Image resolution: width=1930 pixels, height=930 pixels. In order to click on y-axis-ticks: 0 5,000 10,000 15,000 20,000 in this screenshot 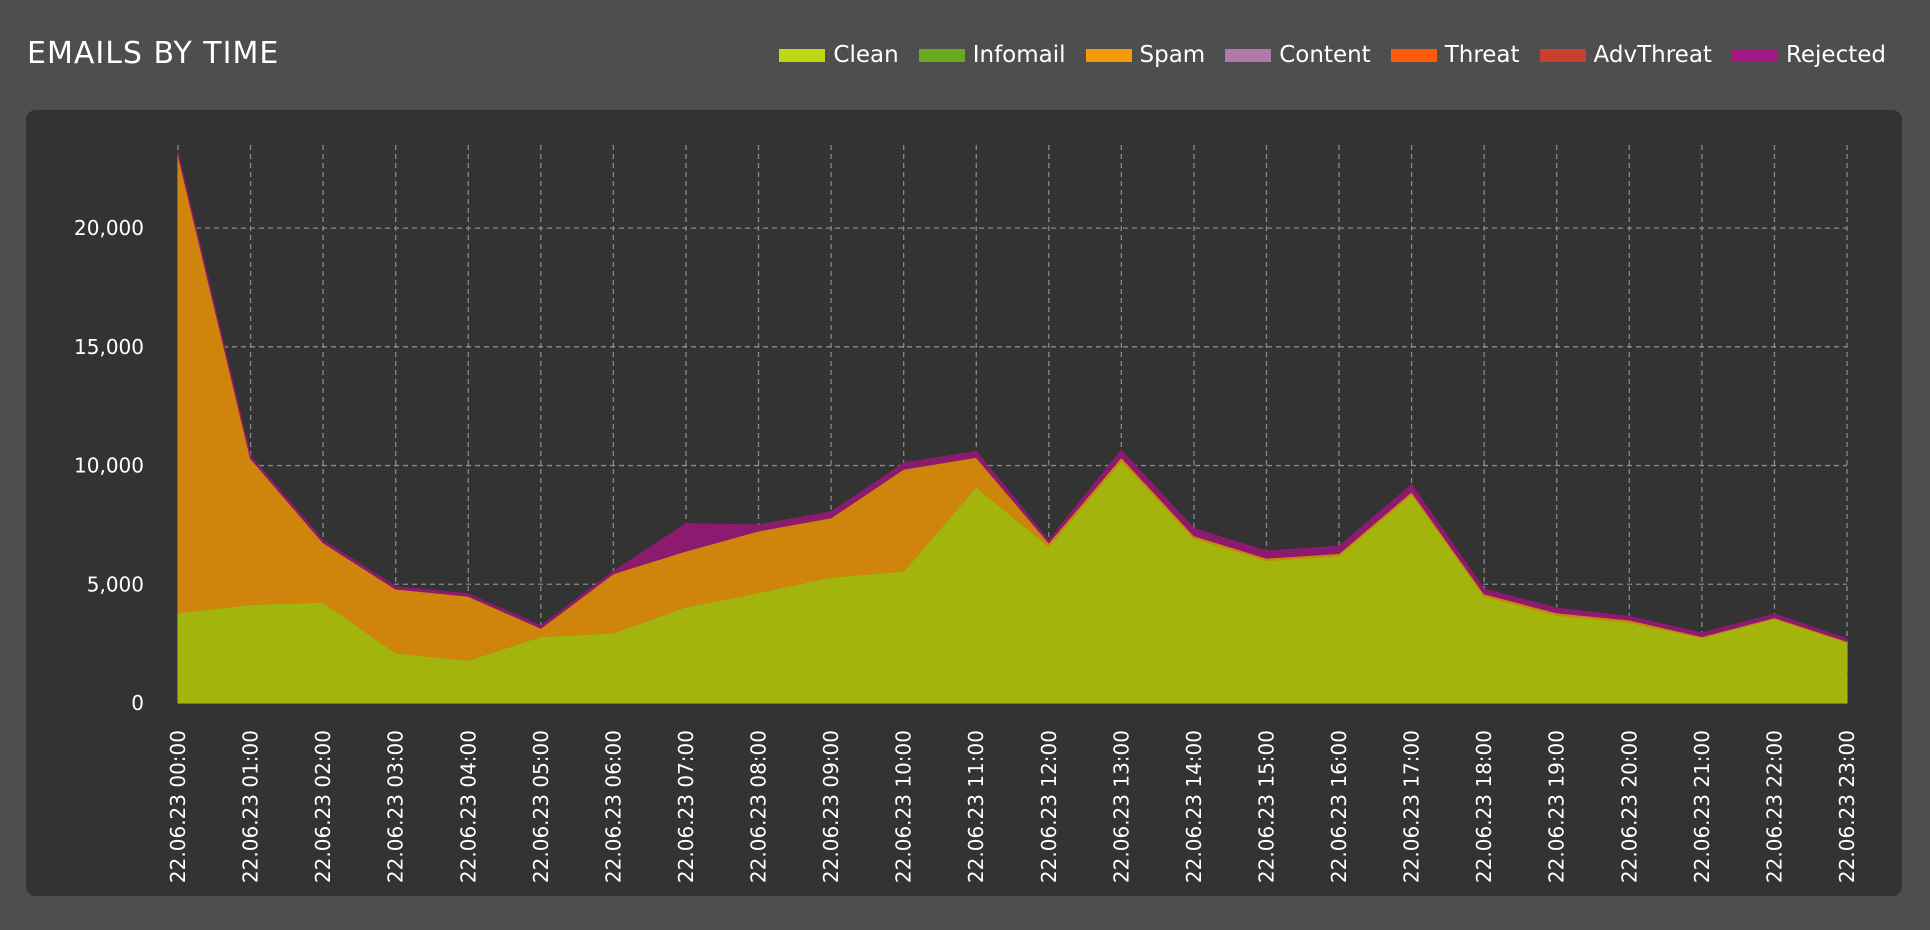, I will do `click(109, 465)`.